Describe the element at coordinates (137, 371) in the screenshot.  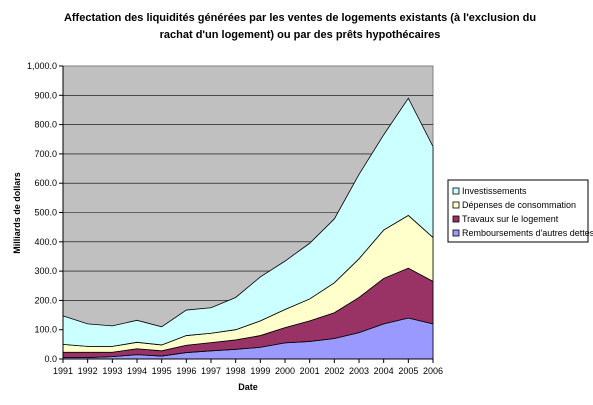
I see `x-tick-label: 1994` at that location.